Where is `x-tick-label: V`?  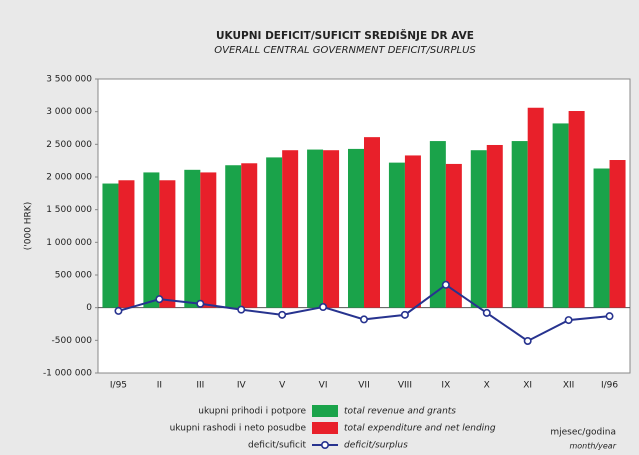 x-tick-label: V is located at coordinates (282, 386).